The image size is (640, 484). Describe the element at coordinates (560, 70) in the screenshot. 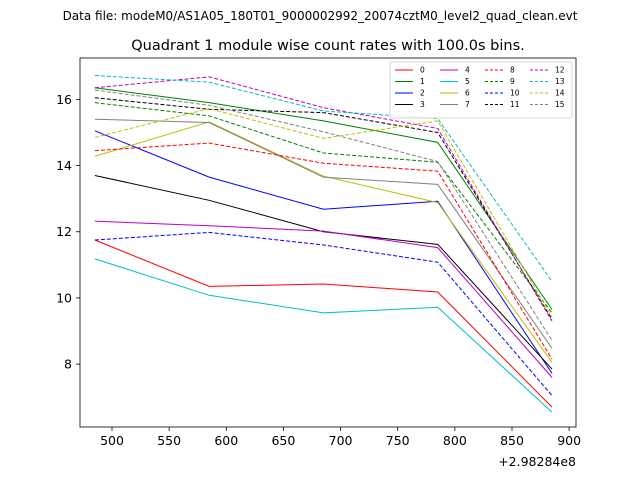

I see `legend-label-12: 12` at that location.